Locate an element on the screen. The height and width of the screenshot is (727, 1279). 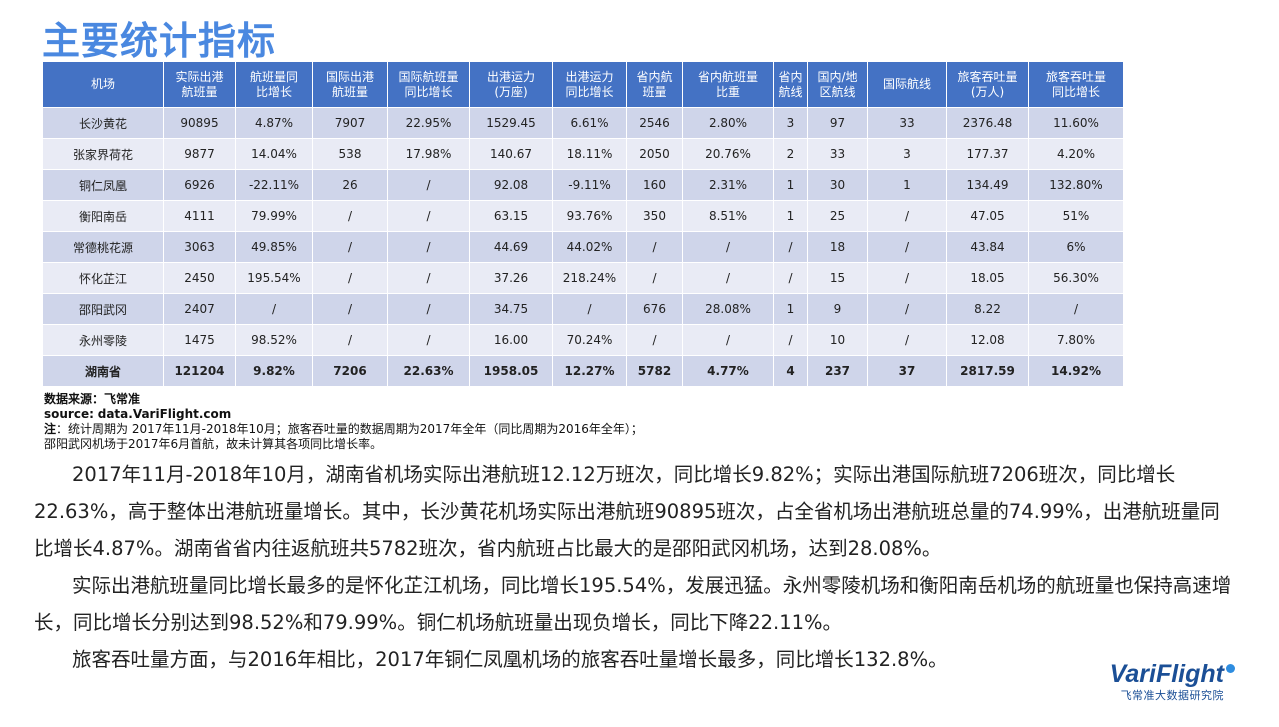
table-cell: 51% is located at coordinates (1076, 216).